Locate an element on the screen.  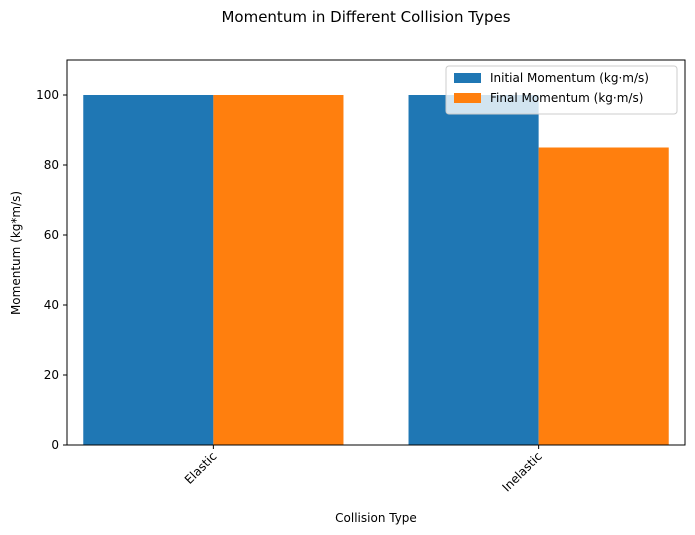
x-tick-label-elastic: Elastic is located at coordinates (201, 468).